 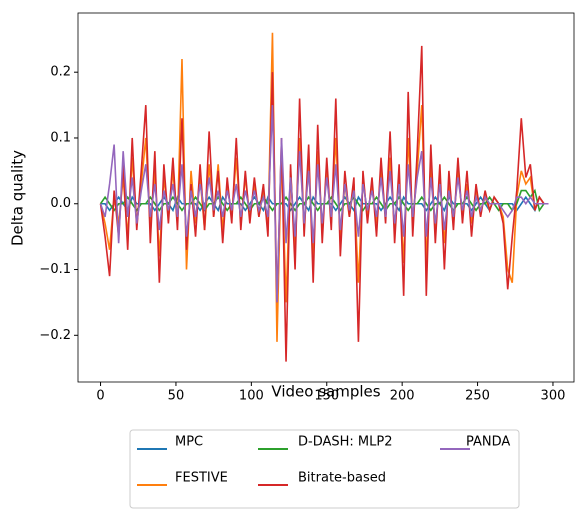 I want to click on y-axis-label: Delta quality, so click(x=18, y=198).